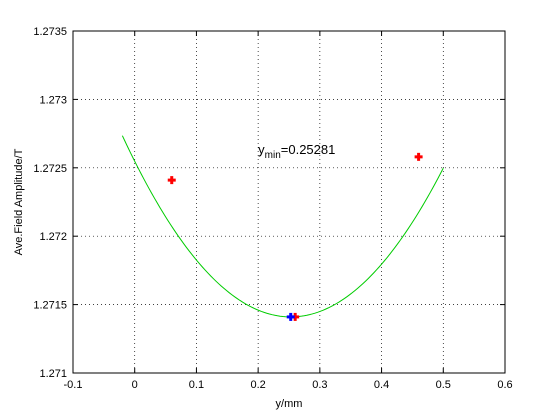 Image resolution: width=560 pixels, height=420 pixels. I want to click on annotation-subscript: min, so click(273, 155).